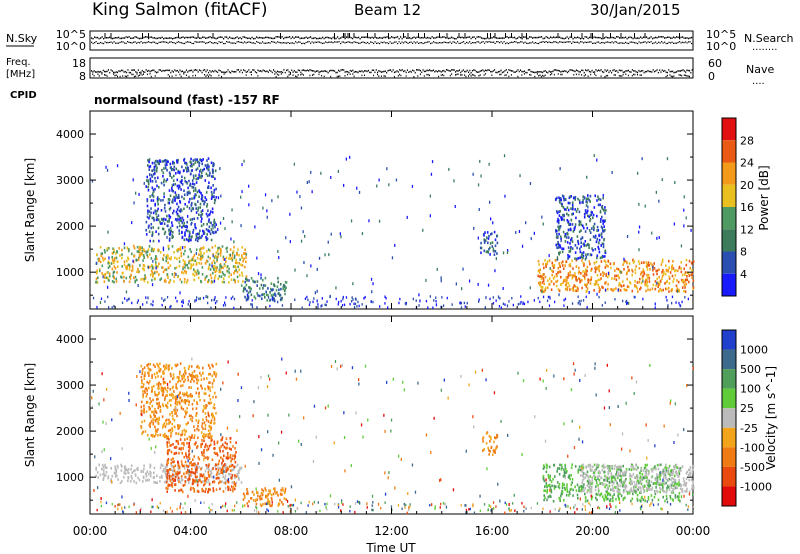 This screenshot has width=800, height=554. I want to click on freq-panel, so click(391, 68).